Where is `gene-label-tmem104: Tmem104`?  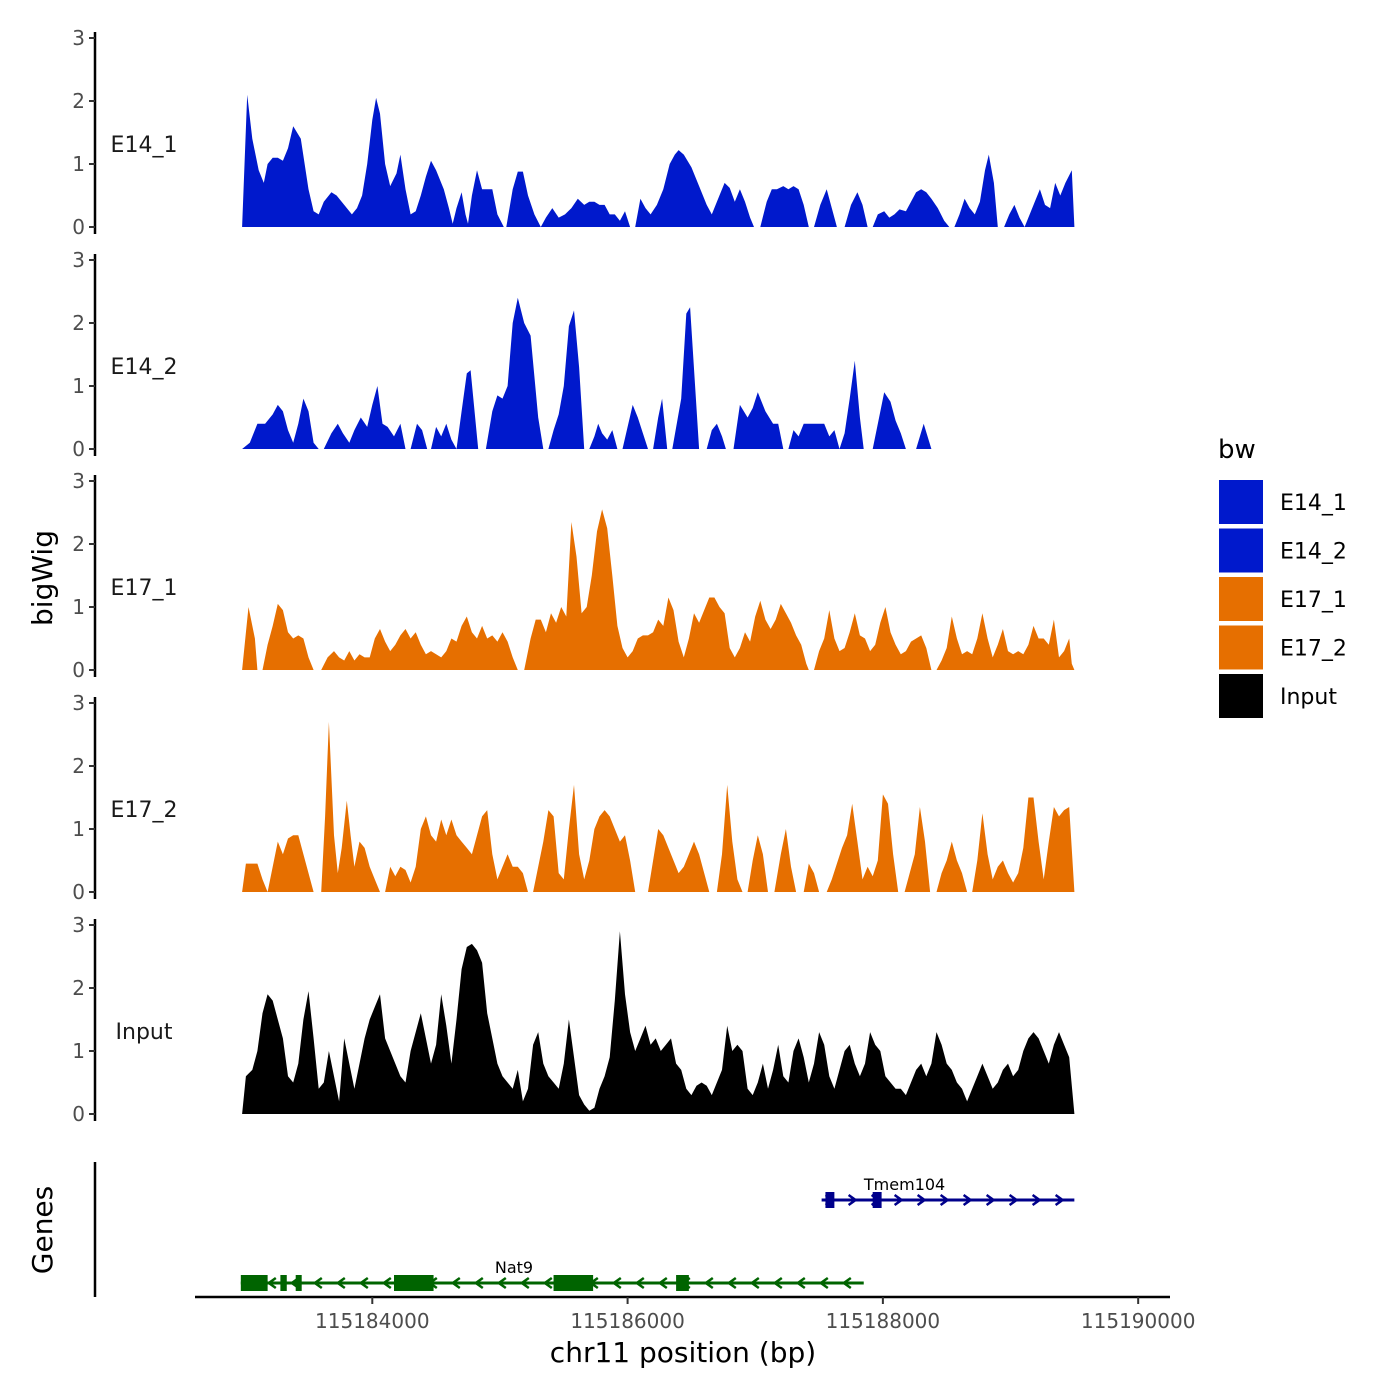 gene-label-tmem104: Tmem104 is located at coordinates (904, 1184).